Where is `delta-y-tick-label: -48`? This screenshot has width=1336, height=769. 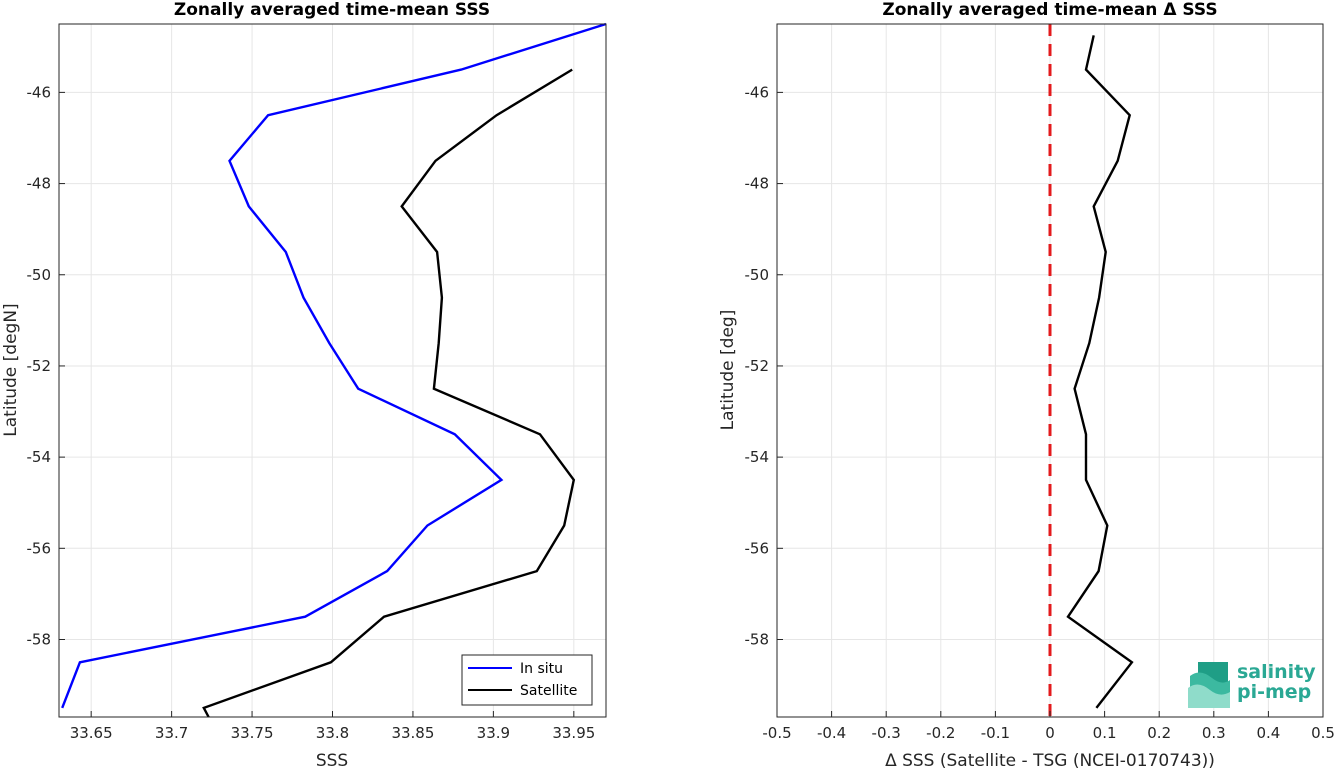 delta-y-tick-label: -48 is located at coordinates (757, 184).